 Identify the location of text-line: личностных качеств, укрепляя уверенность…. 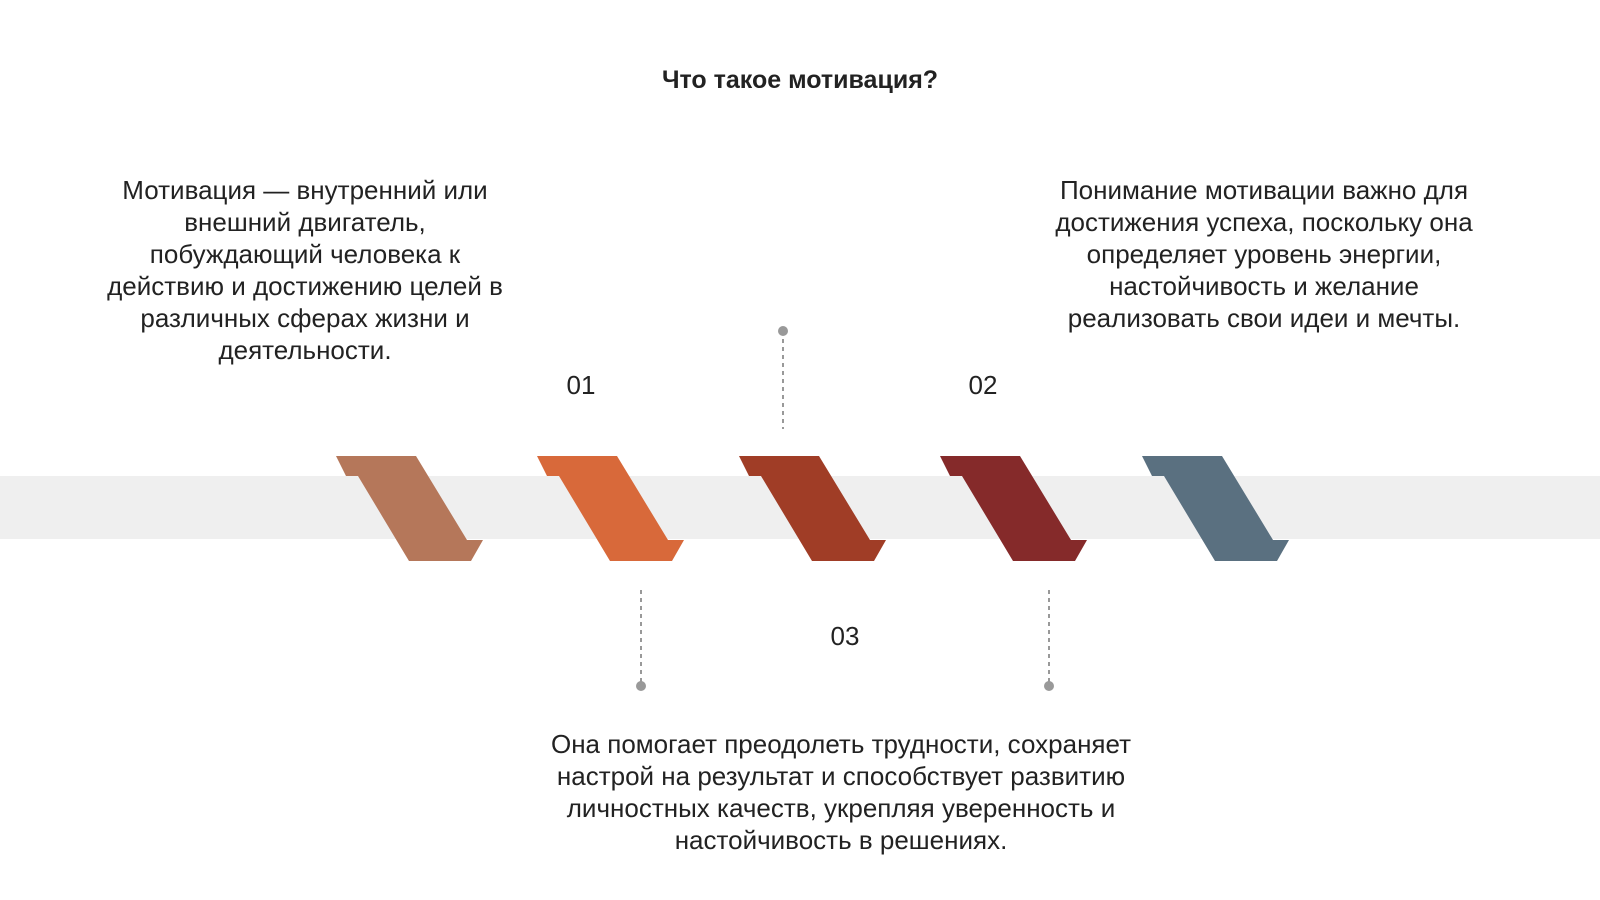
(841, 808).